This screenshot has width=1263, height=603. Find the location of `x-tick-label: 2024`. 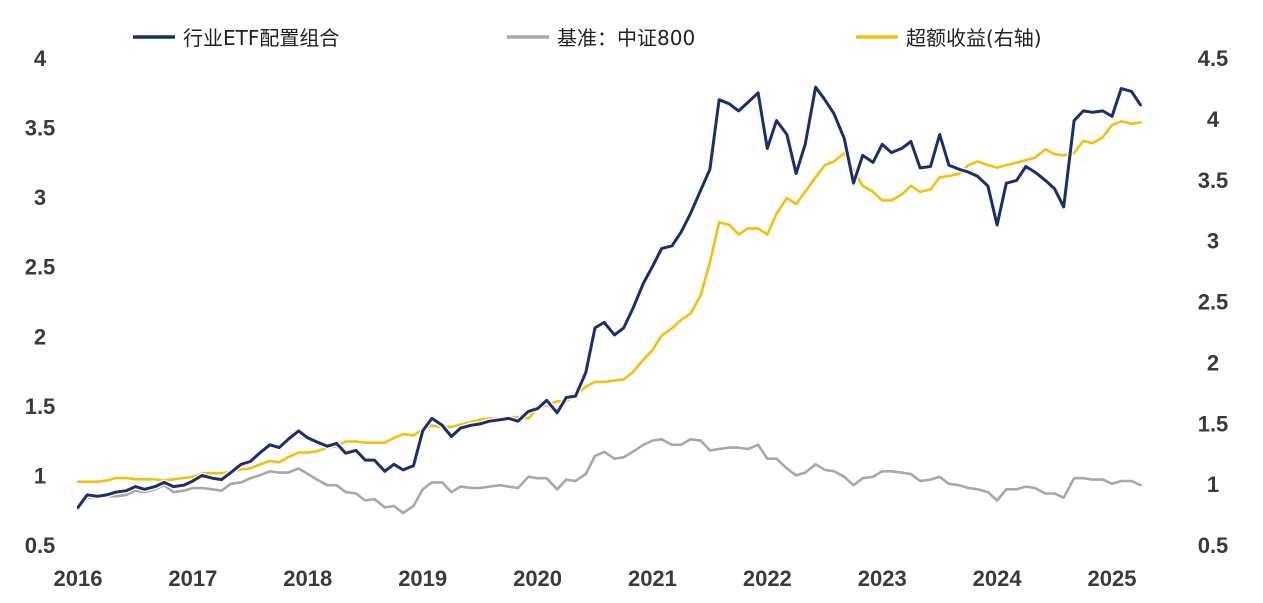

x-tick-label: 2024 is located at coordinates (998, 578).